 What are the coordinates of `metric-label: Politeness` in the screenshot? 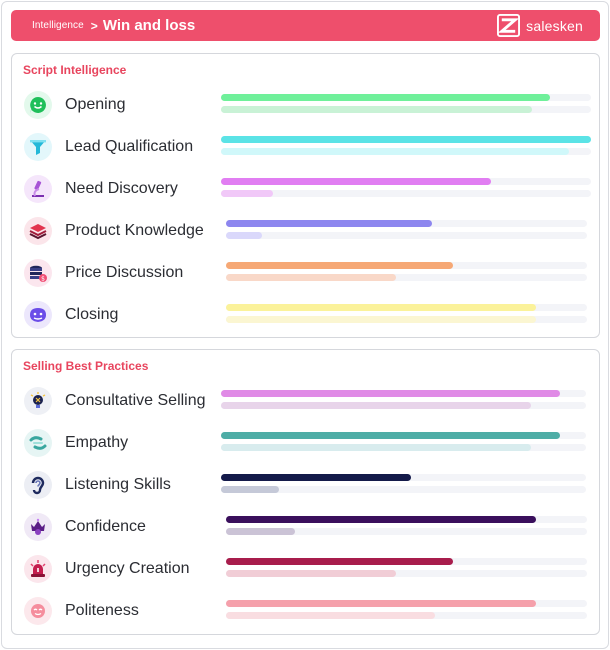 It's located at (102, 610).